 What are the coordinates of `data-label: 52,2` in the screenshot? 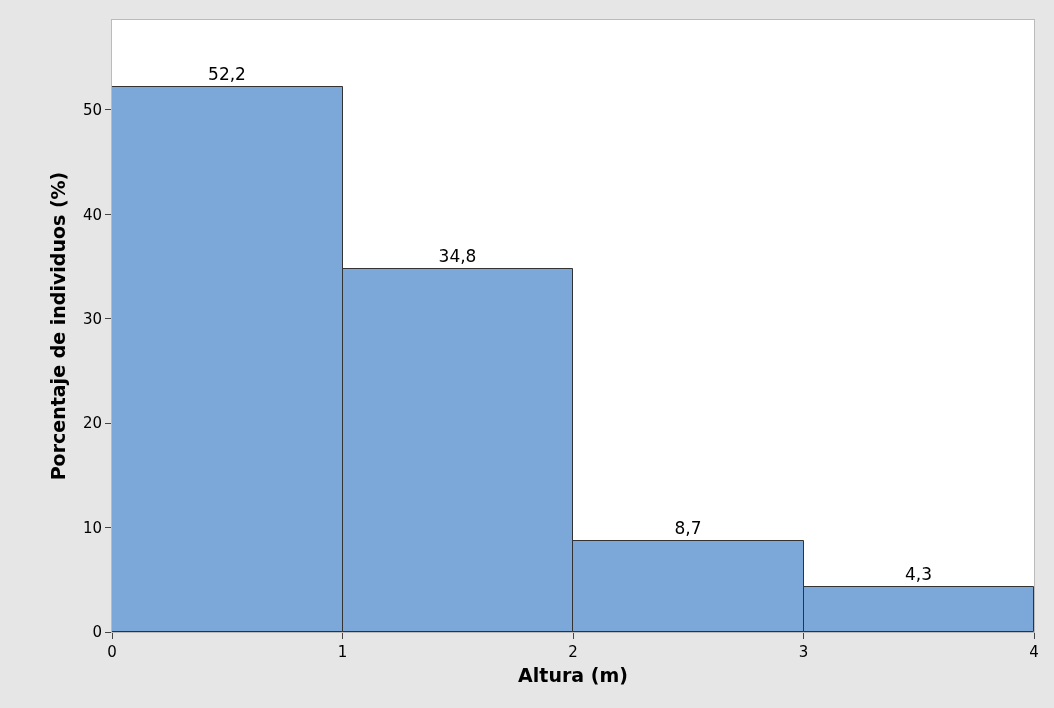 It's located at (227, 73).